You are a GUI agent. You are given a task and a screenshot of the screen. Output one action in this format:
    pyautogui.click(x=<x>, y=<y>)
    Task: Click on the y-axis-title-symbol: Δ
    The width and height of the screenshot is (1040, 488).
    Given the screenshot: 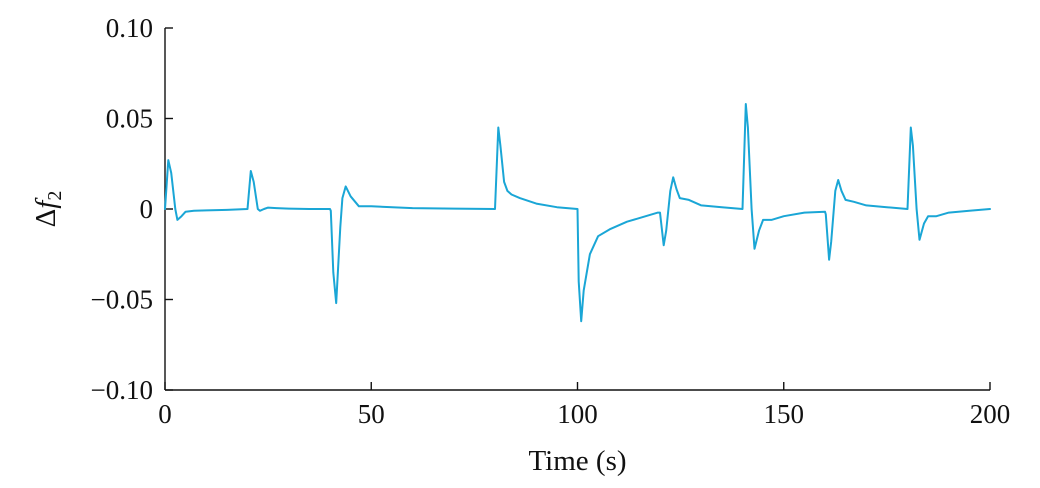 What is the action you would take?
    pyautogui.click(x=46, y=218)
    